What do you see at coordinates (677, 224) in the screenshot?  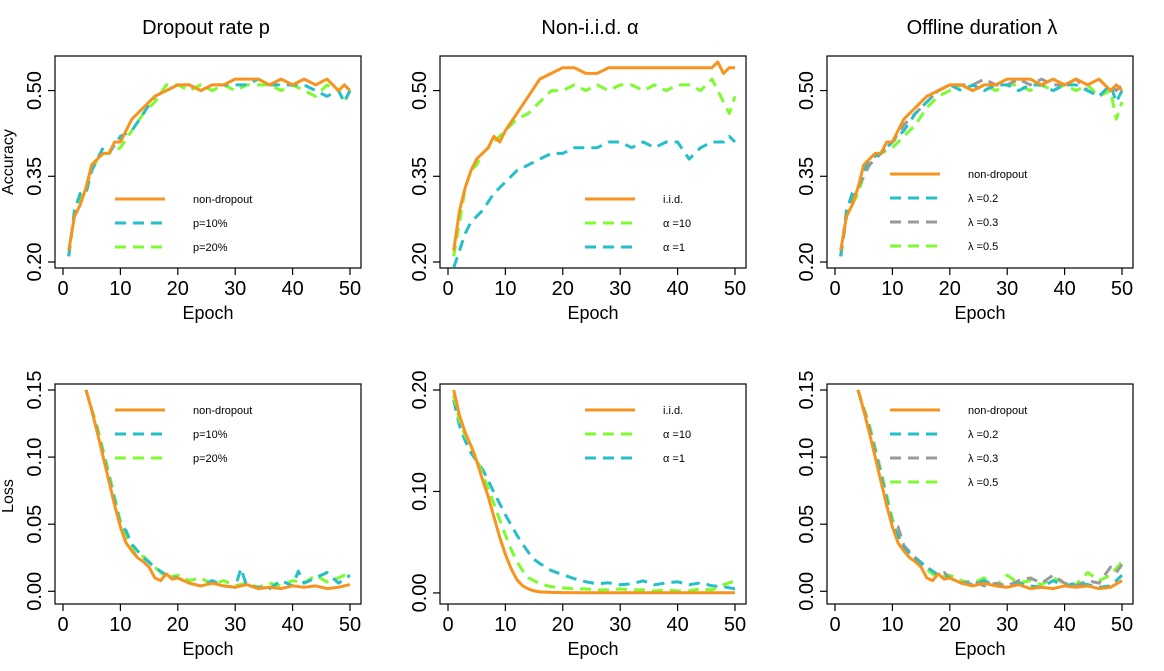 I see `legend-label: α =10` at bounding box center [677, 224].